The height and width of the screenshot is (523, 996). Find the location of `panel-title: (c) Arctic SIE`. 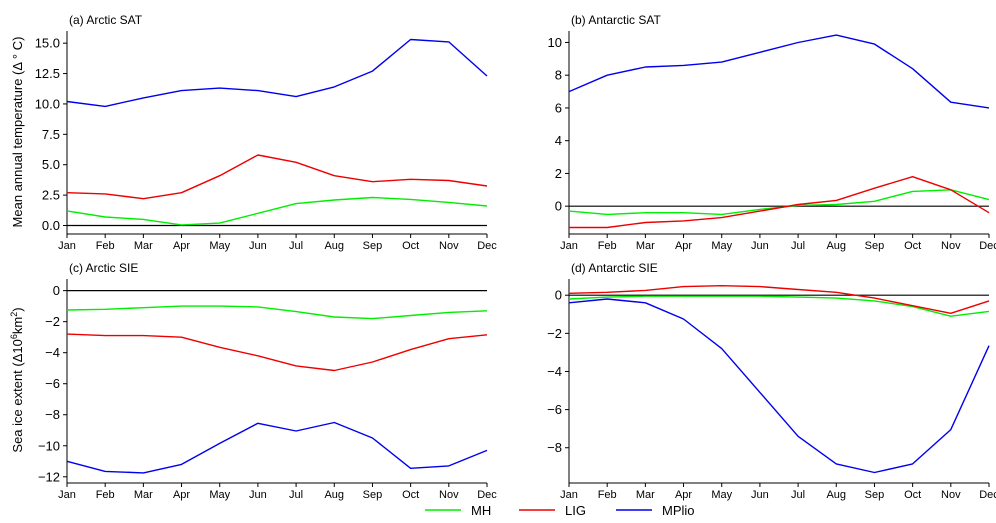

panel-title: (c) Arctic SIE is located at coordinates (103, 268).